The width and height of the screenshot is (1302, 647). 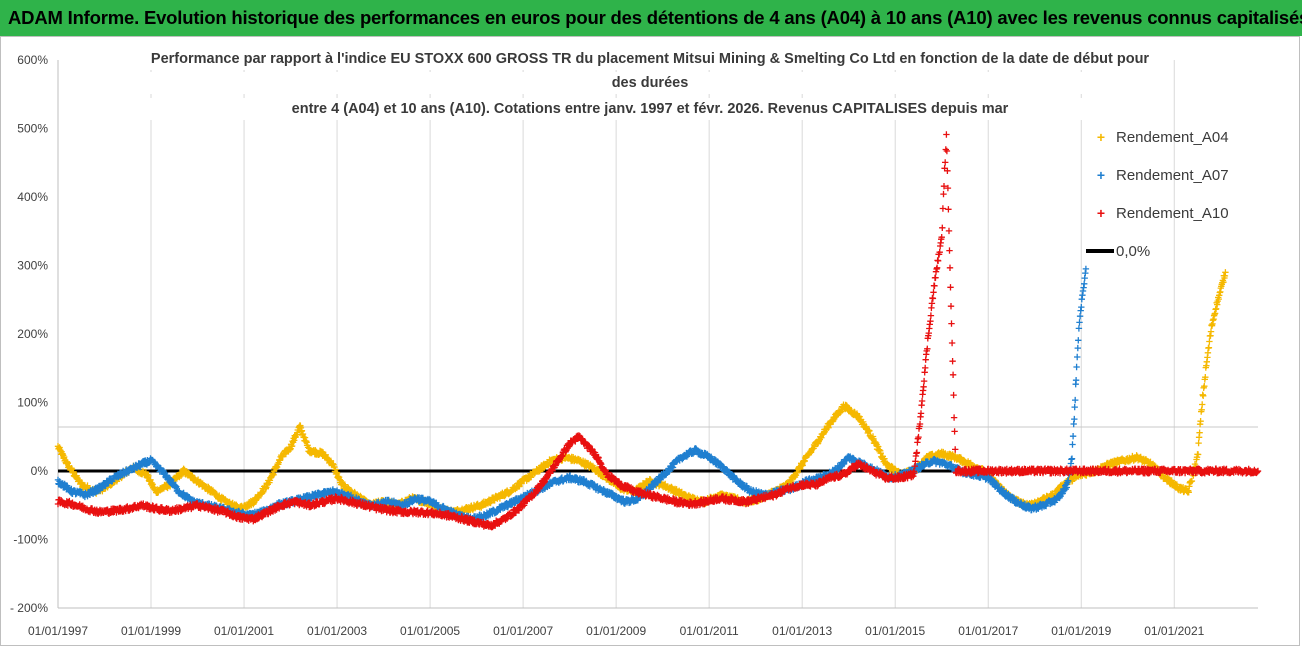 I want to click on legend-label-zero: 0,0%, so click(x=1133, y=251).